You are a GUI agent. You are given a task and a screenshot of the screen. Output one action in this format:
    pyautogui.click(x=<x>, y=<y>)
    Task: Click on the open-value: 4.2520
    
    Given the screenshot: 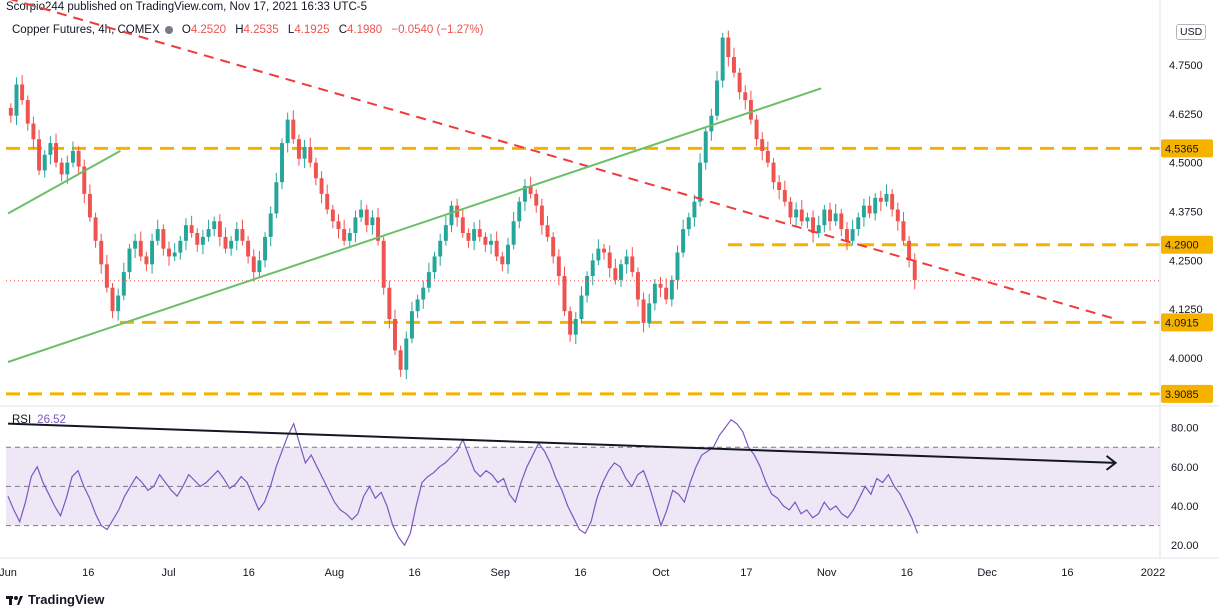 What is the action you would take?
    pyautogui.click(x=208, y=30)
    